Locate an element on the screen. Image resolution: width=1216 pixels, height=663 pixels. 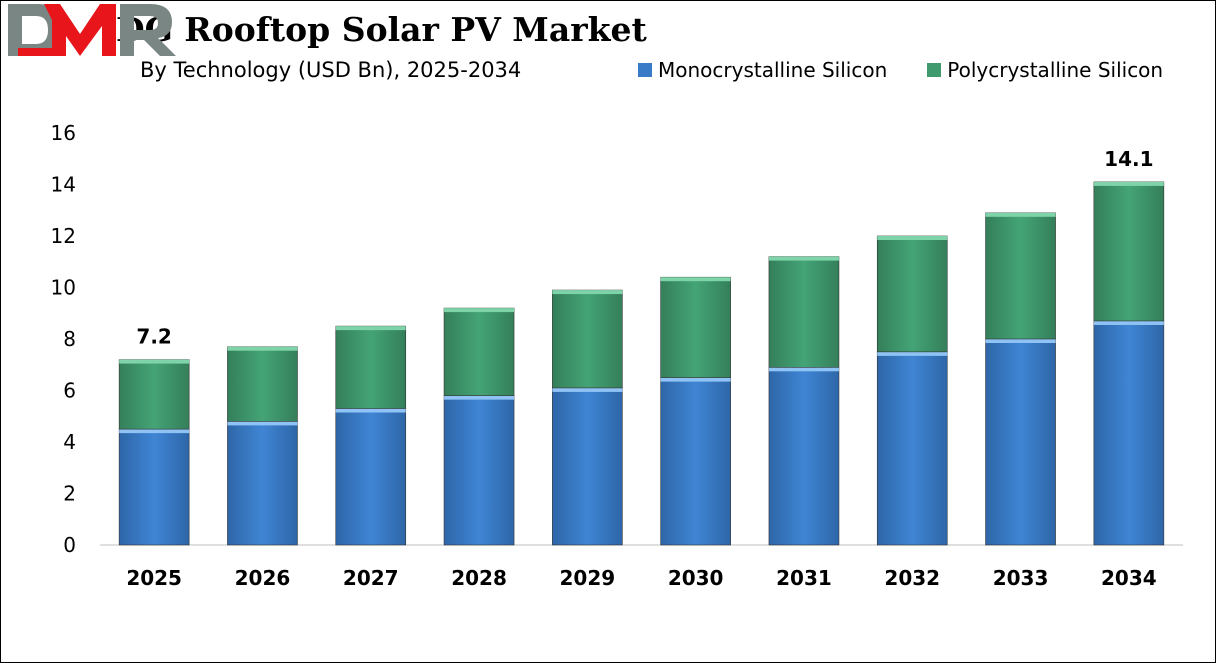
y-tick-label: 0 is located at coordinates (69, 545).